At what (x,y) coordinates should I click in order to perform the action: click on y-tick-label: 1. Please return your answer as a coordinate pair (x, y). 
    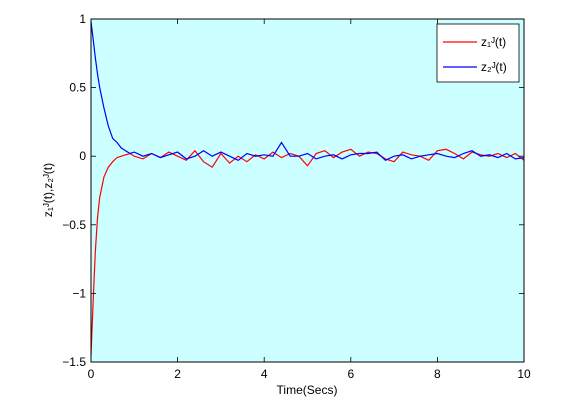
    Looking at the image, I should click on (82, 19).